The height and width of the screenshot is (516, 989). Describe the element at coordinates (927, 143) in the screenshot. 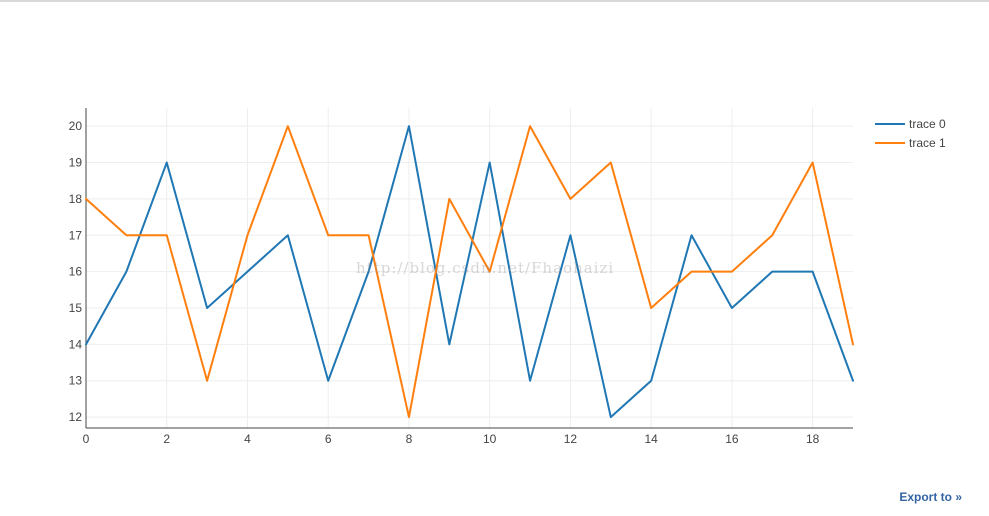

I see `legend-label: trace 1` at that location.